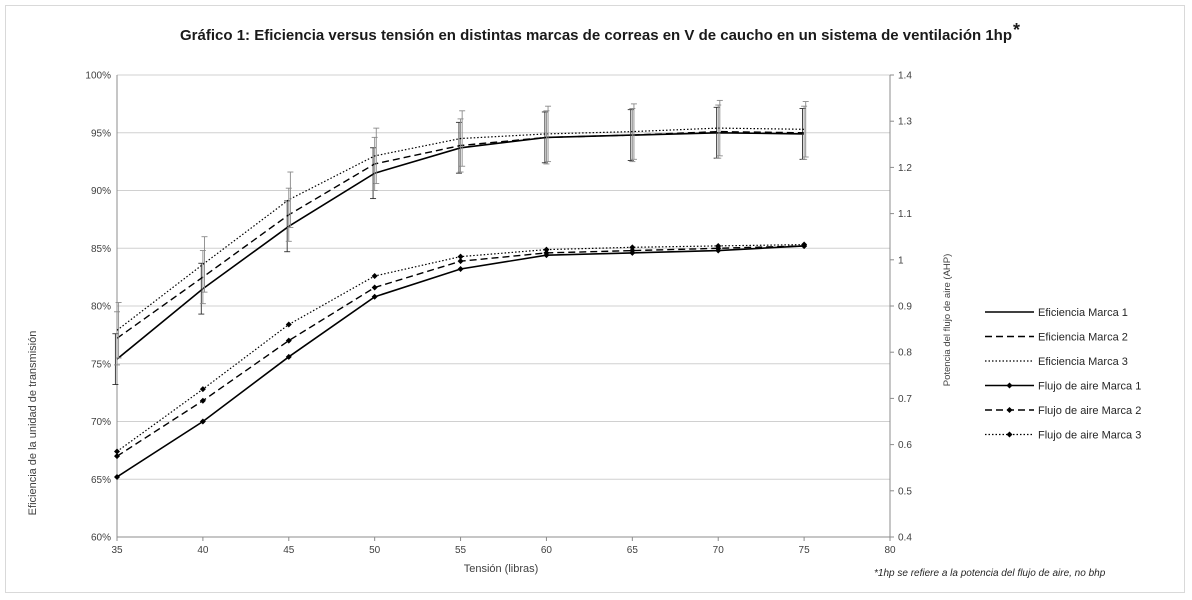  I want to click on y-tick-label: 80%, so click(101, 307).